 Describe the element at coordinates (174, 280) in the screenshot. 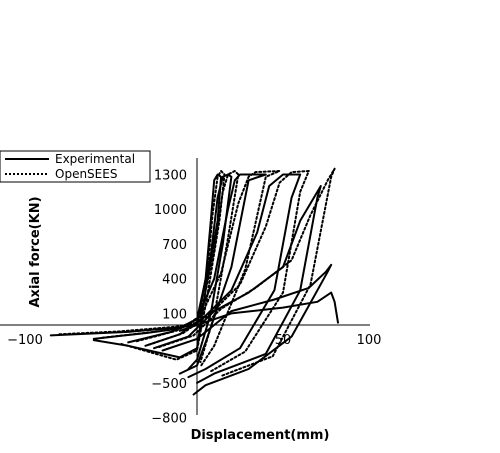

I see `y-tick-label: 400` at that location.